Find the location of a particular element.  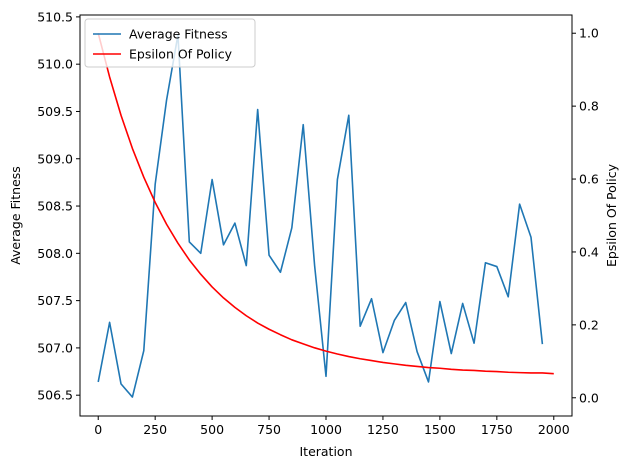

x-tick-label: 1250 is located at coordinates (383, 429).